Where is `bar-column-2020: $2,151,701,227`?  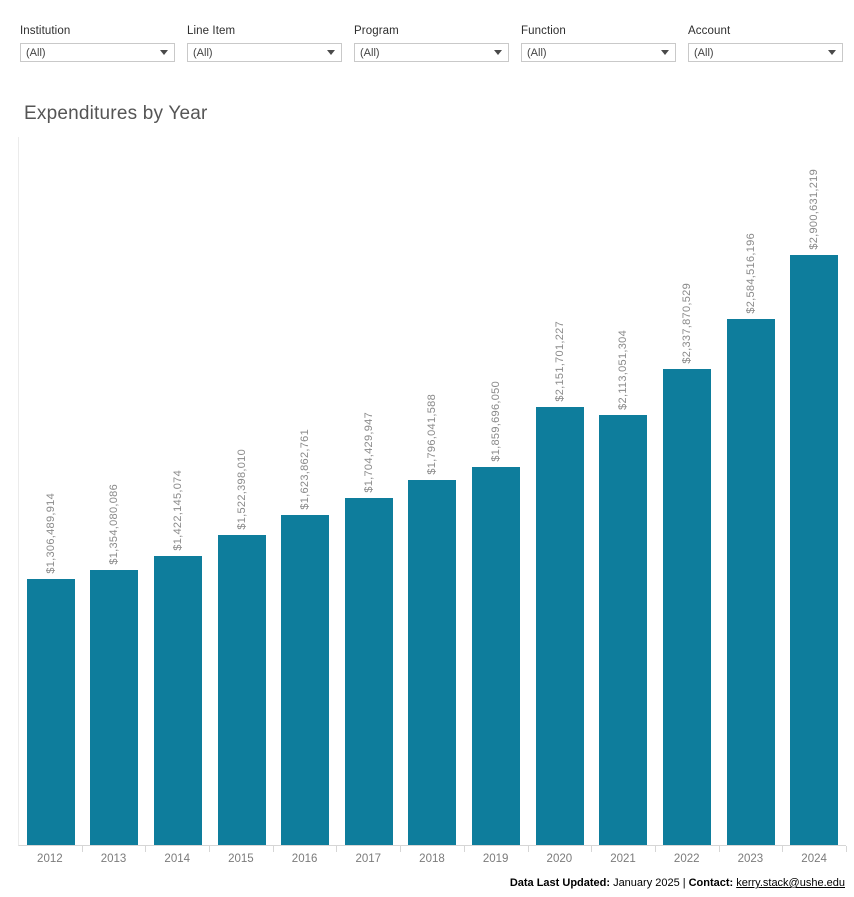 bar-column-2020: $2,151,701,227 is located at coordinates (560, 583).